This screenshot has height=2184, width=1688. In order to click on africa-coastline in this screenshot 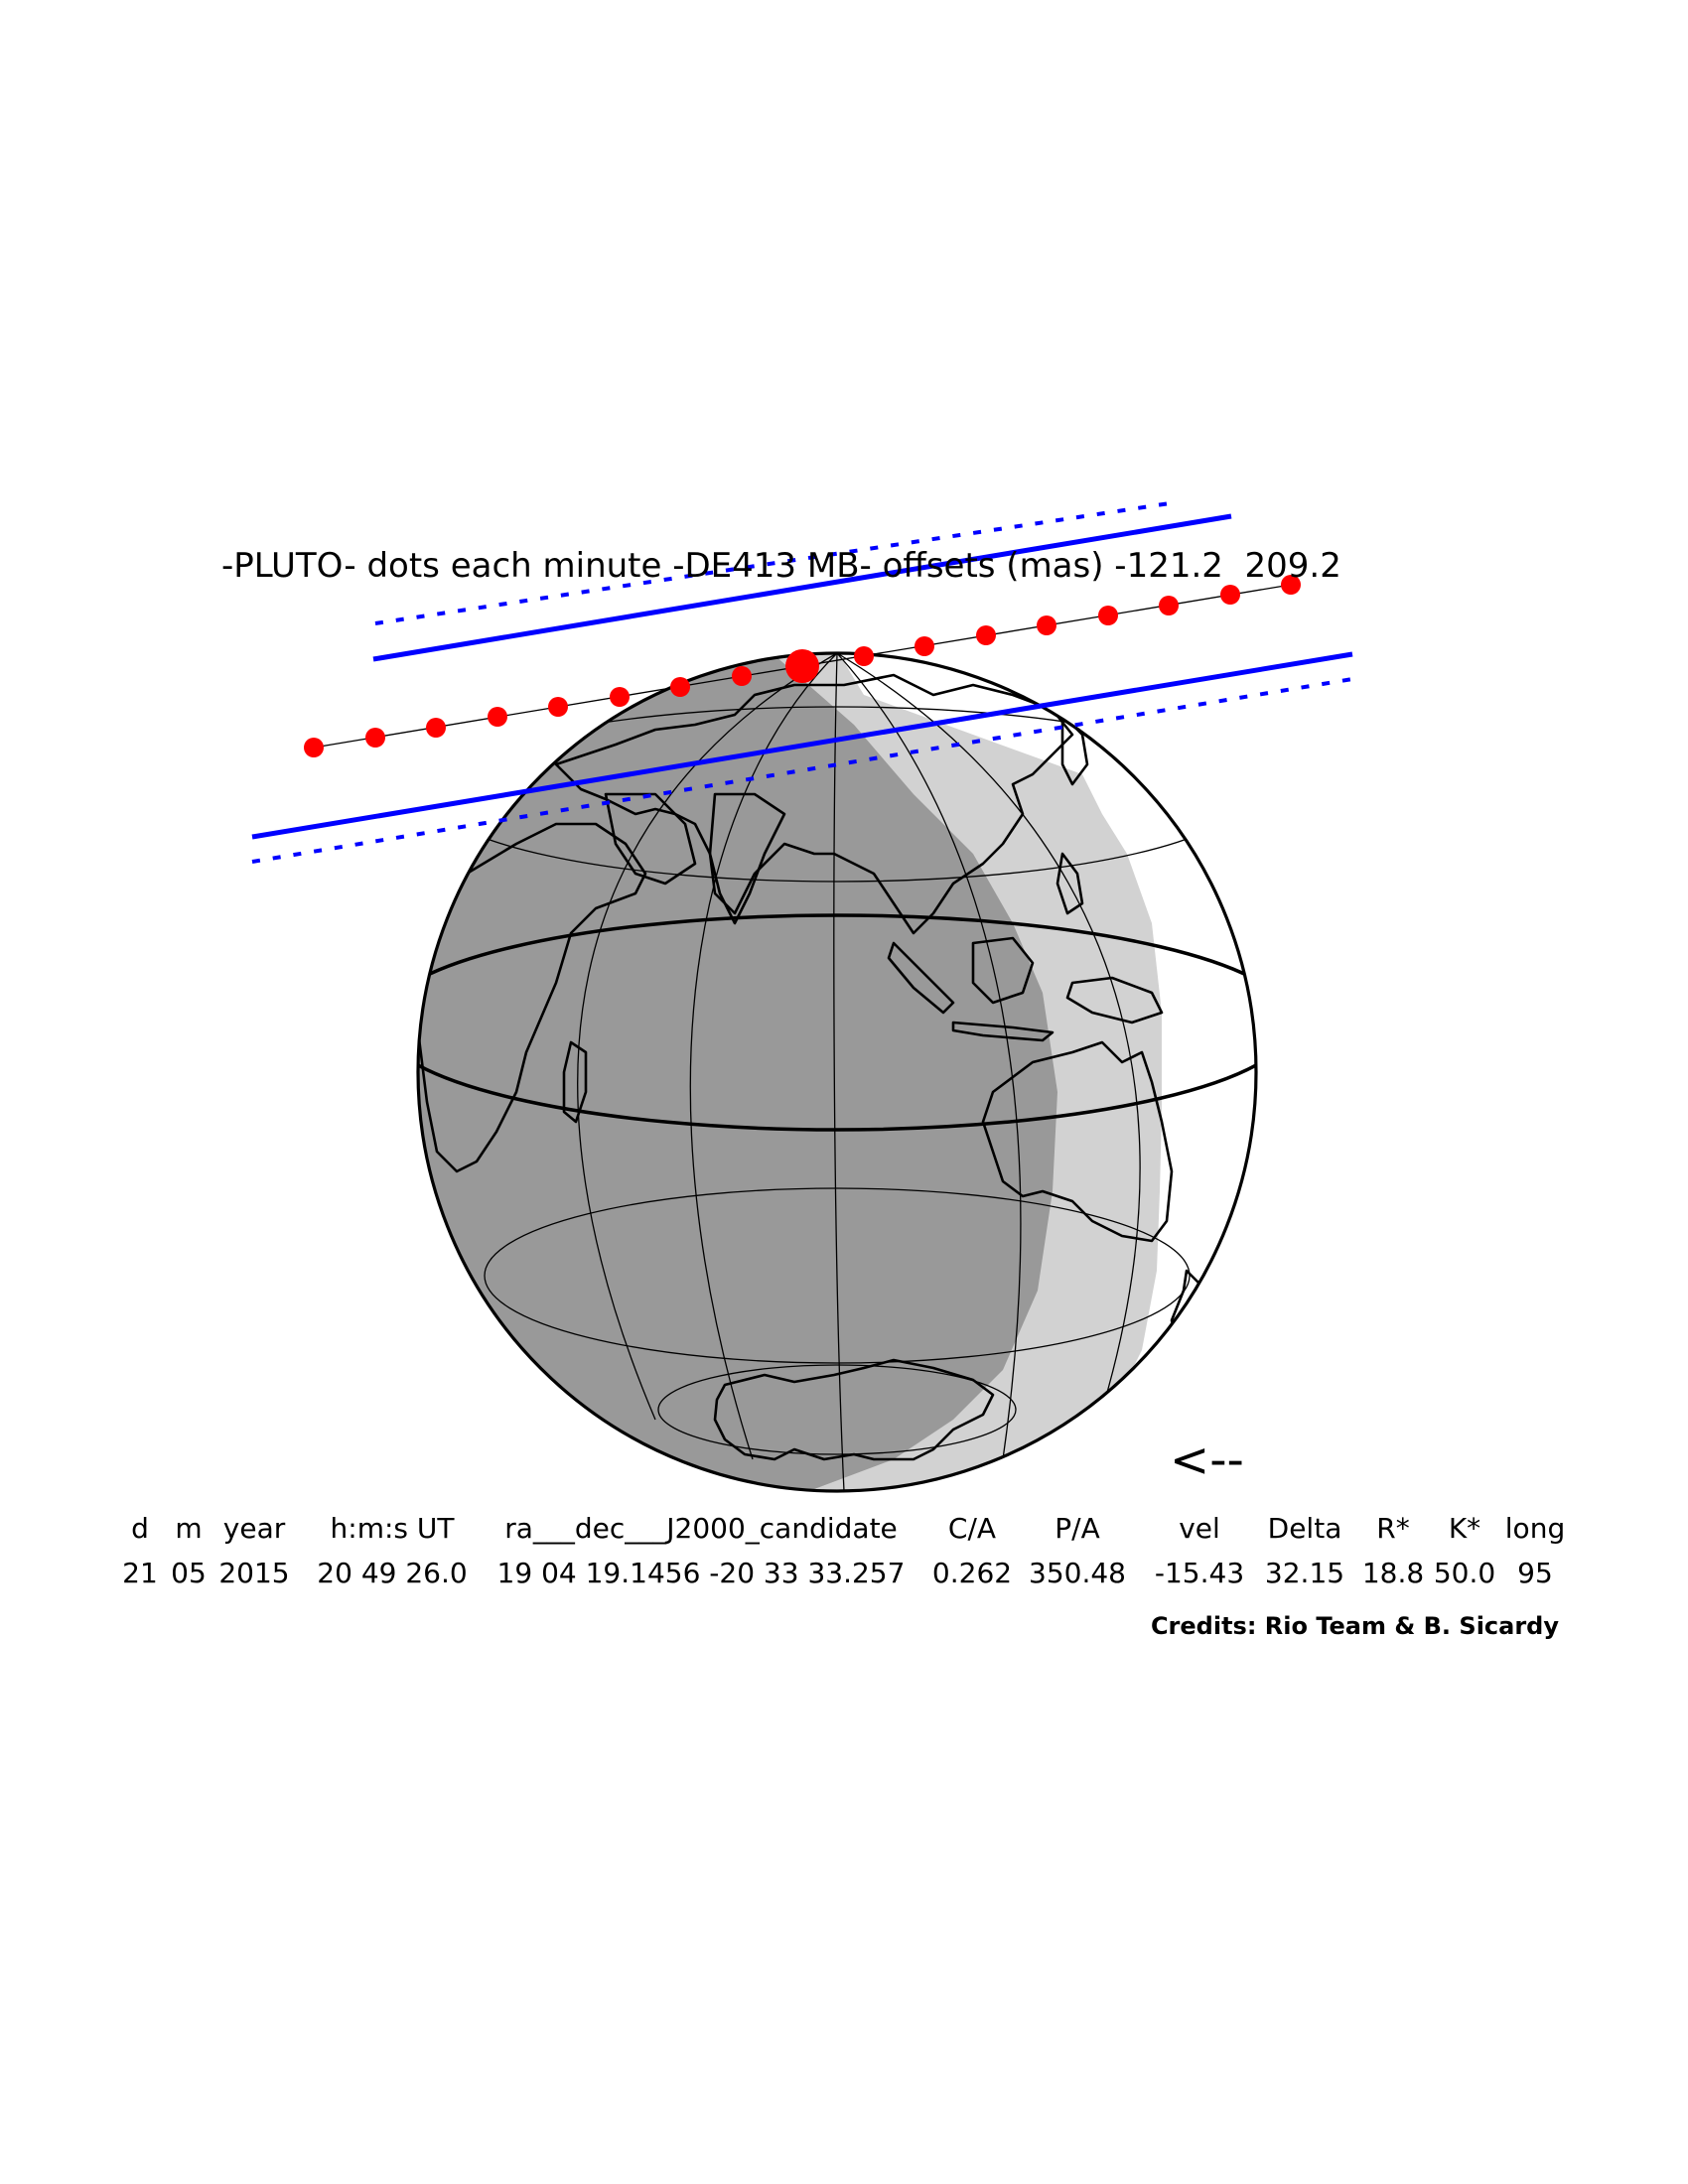, I will do `click(532, 997)`.